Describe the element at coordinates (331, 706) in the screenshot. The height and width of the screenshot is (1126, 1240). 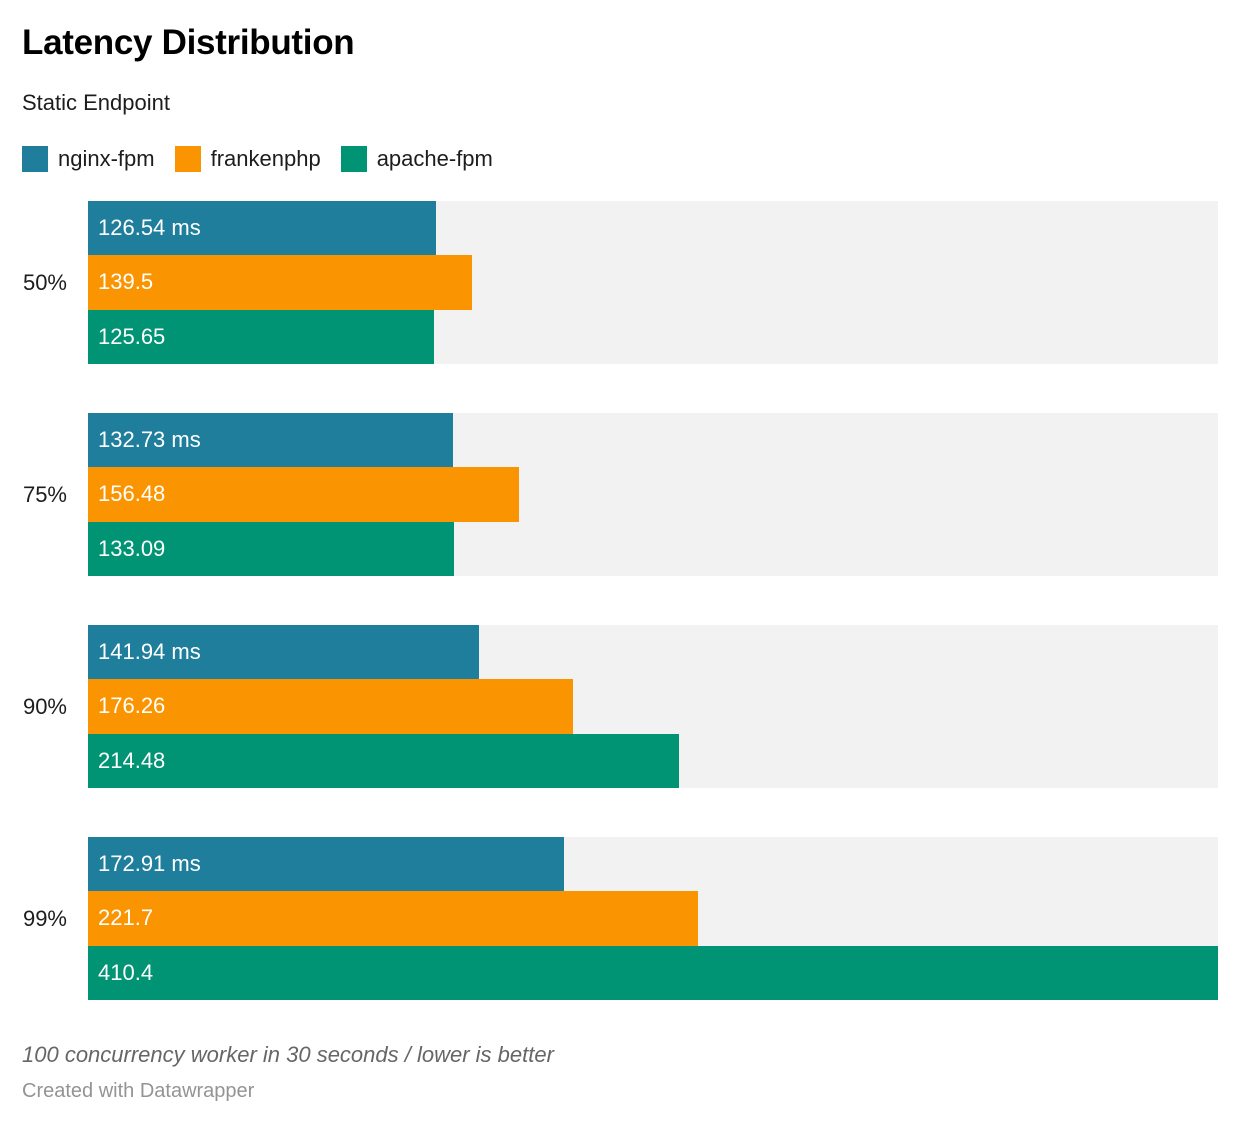
I see `bar-frankenphp: 176.26` at that location.